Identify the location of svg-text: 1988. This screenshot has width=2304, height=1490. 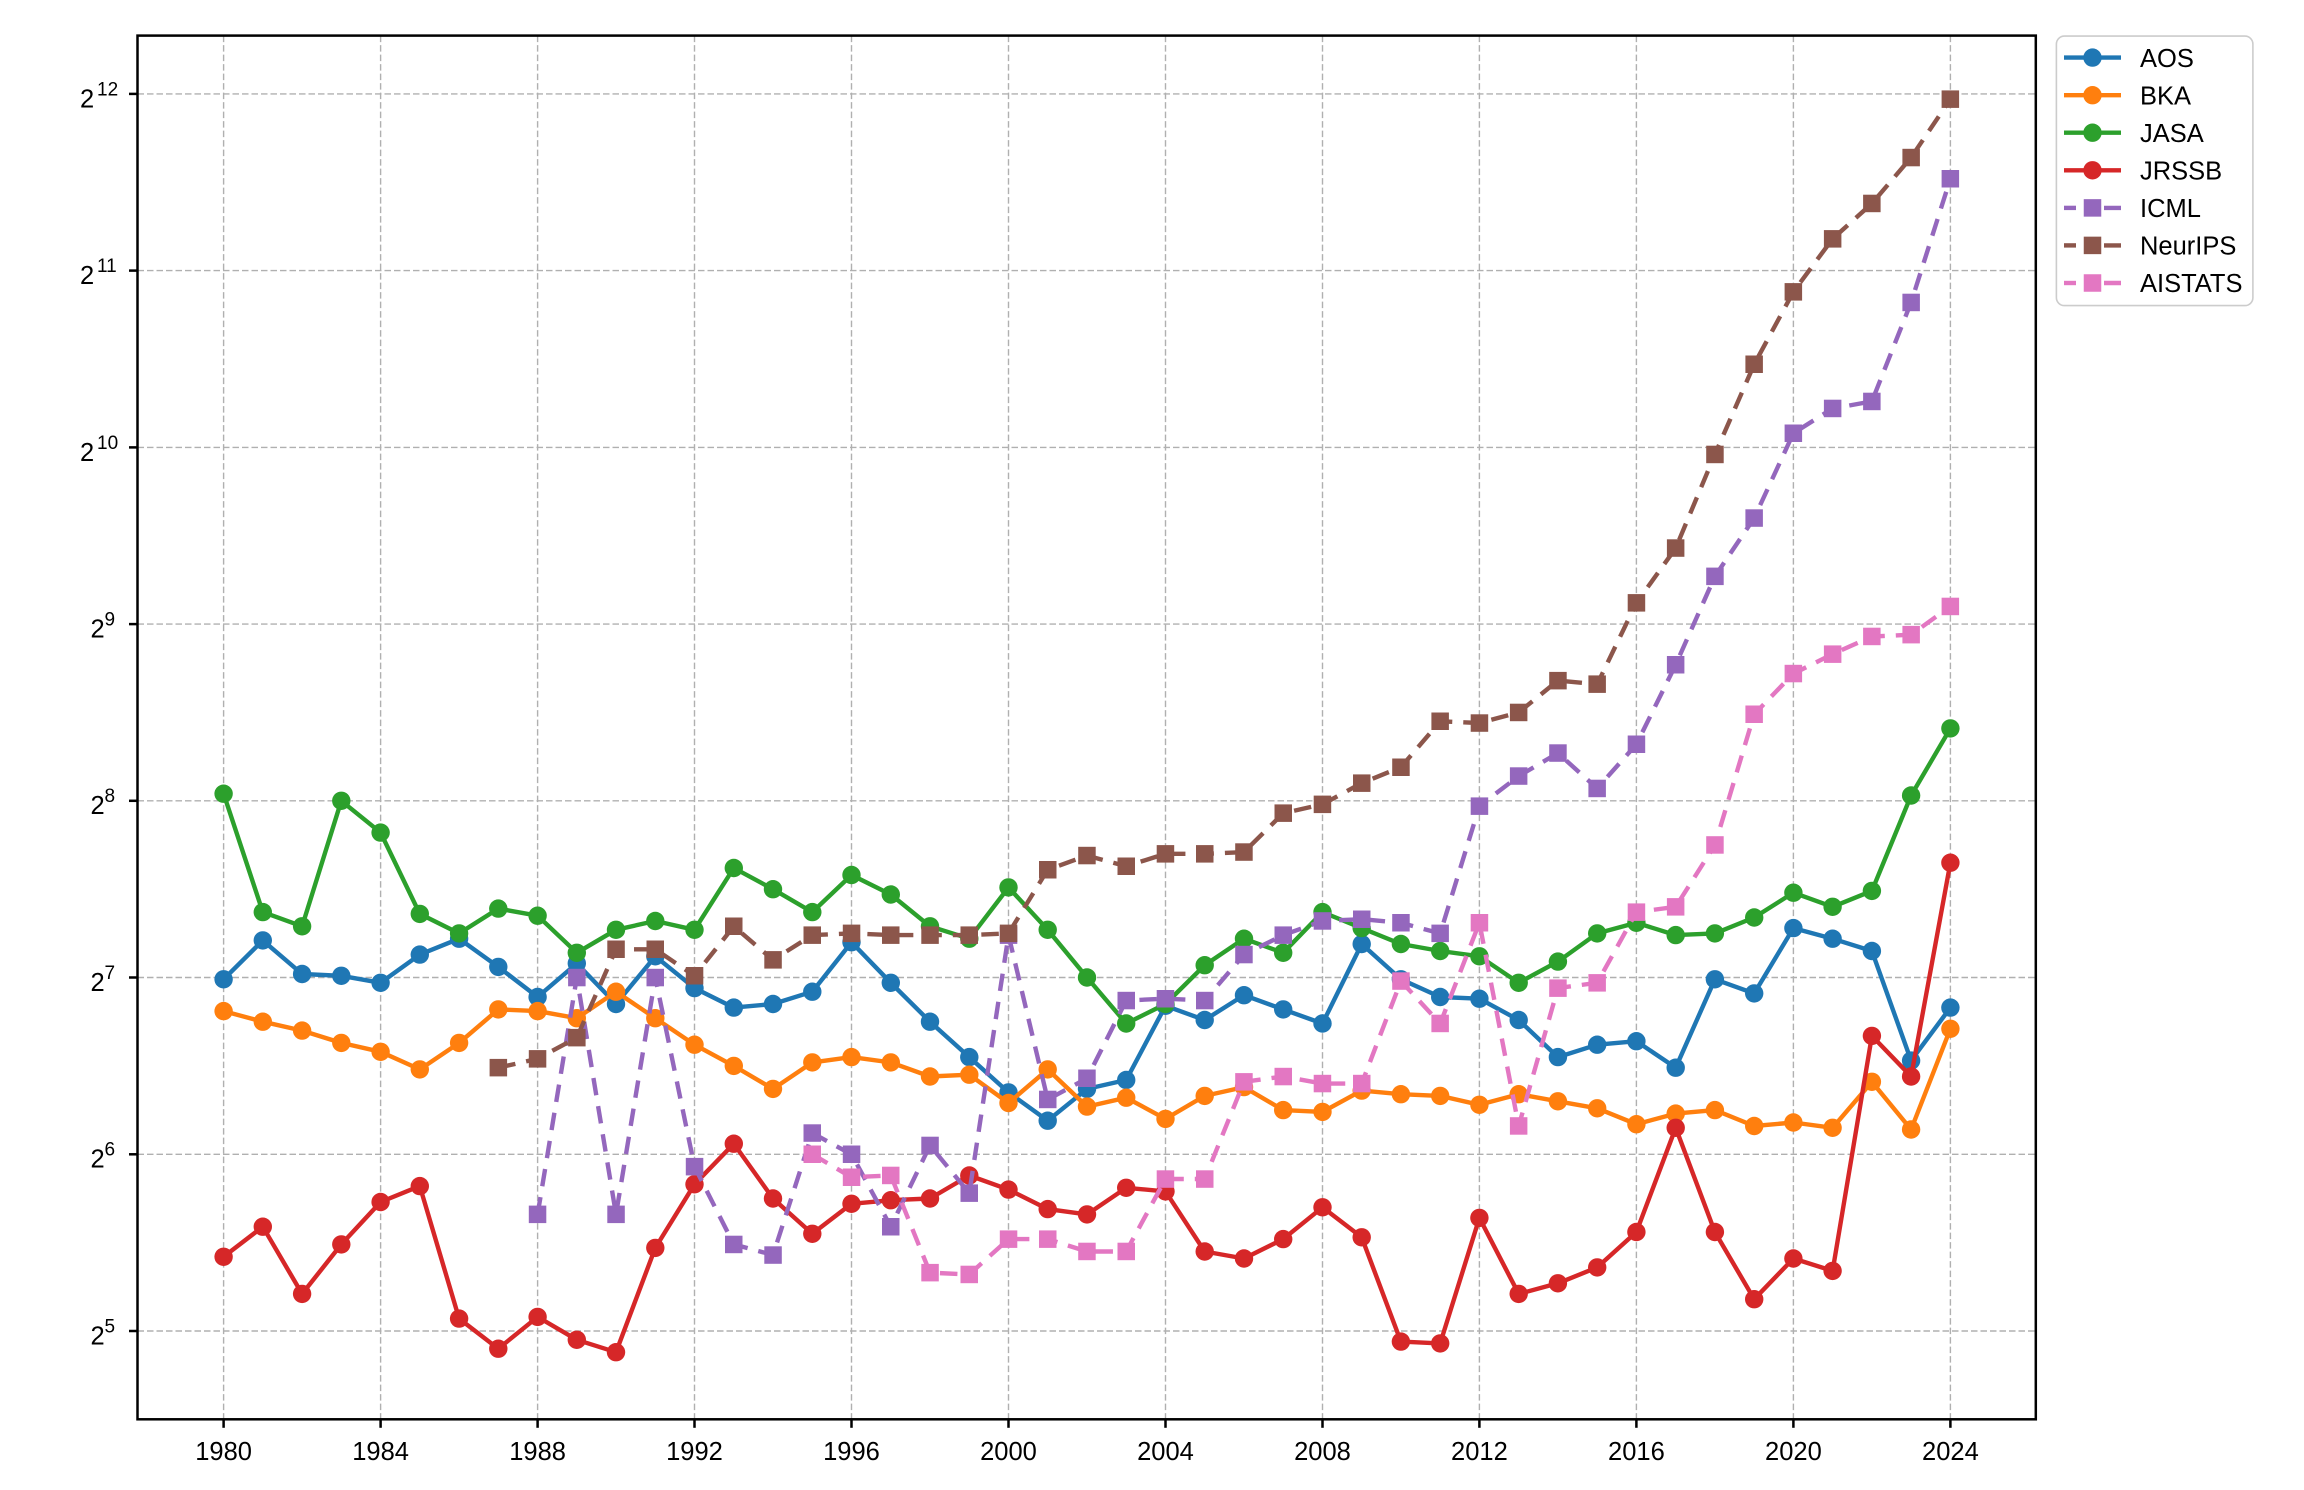
(537, 1452).